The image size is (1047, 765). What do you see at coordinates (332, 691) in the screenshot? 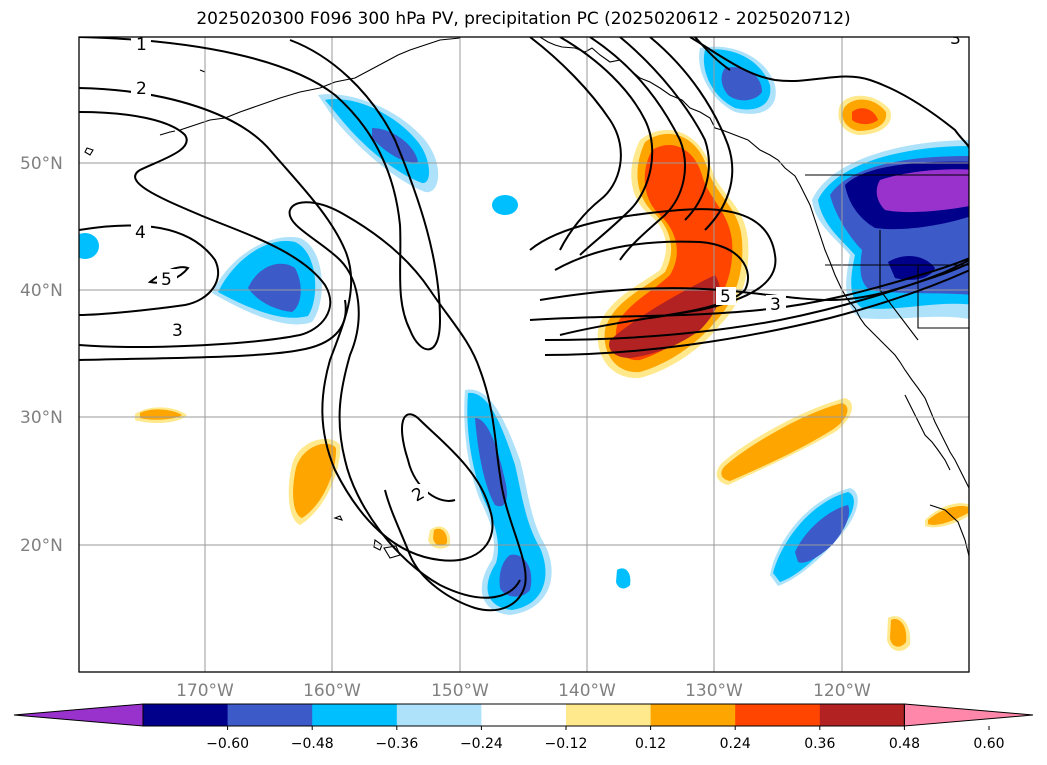
I see `lon-label-160w: 160°W` at bounding box center [332, 691].